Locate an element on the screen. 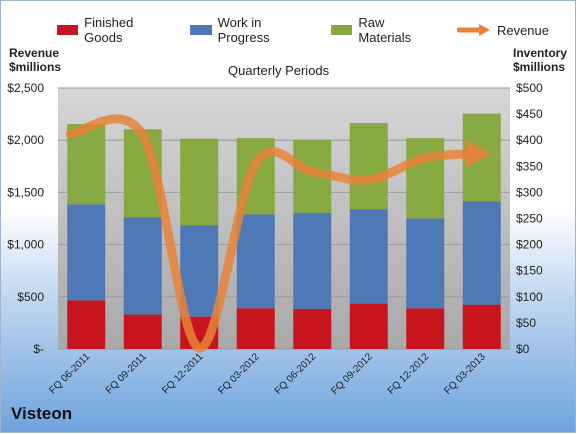  right-tick-label: $0 is located at coordinates (523, 349).